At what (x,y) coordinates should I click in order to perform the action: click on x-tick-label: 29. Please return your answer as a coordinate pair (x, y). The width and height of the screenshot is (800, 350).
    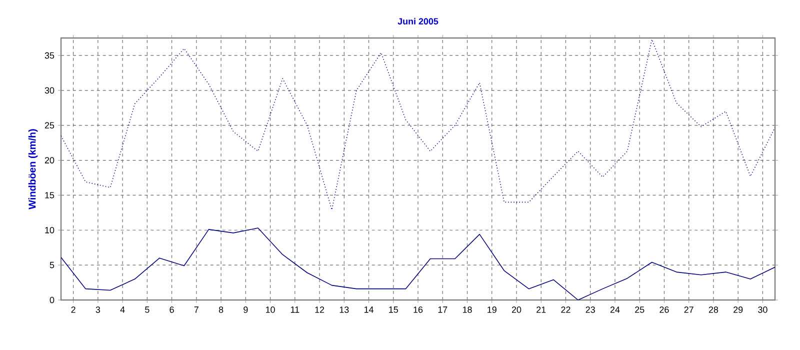
    Looking at the image, I should click on (738, 309).